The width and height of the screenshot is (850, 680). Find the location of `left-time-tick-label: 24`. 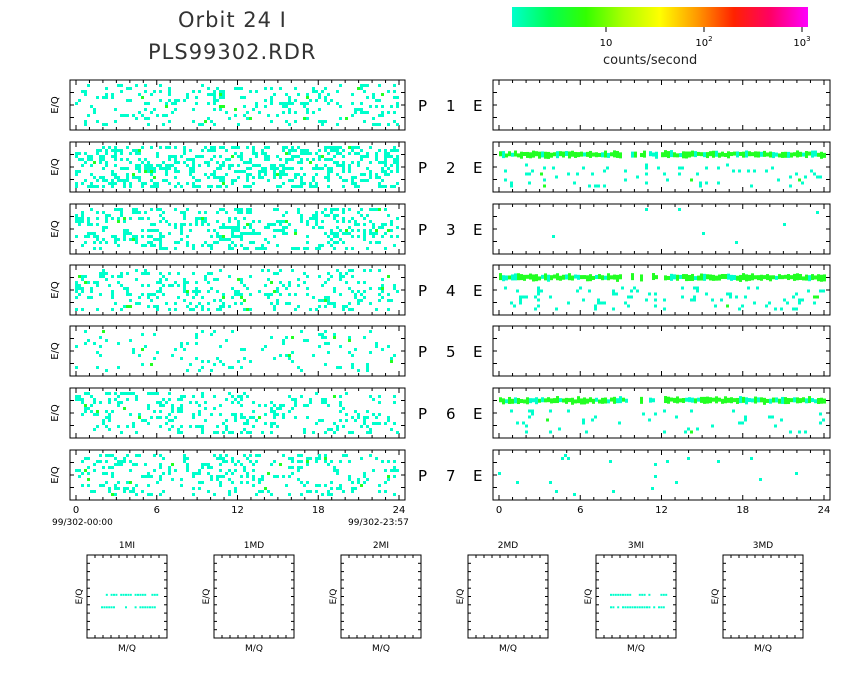

left-time-tick-label: 24 is located at coordinates (399, 510).